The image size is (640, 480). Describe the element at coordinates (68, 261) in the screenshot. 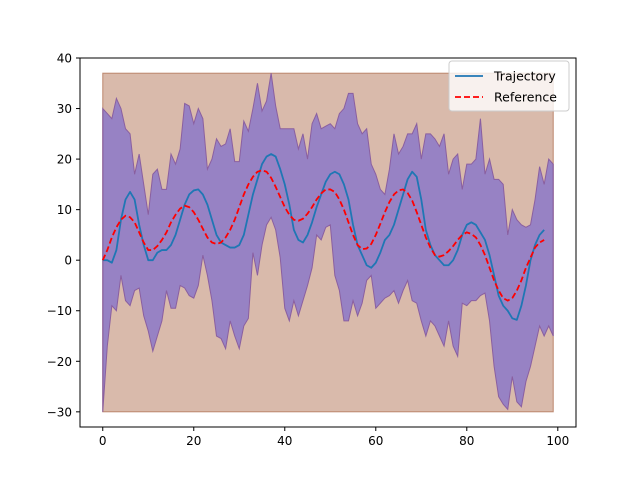

I see `y-tick-label: 0` at that location.